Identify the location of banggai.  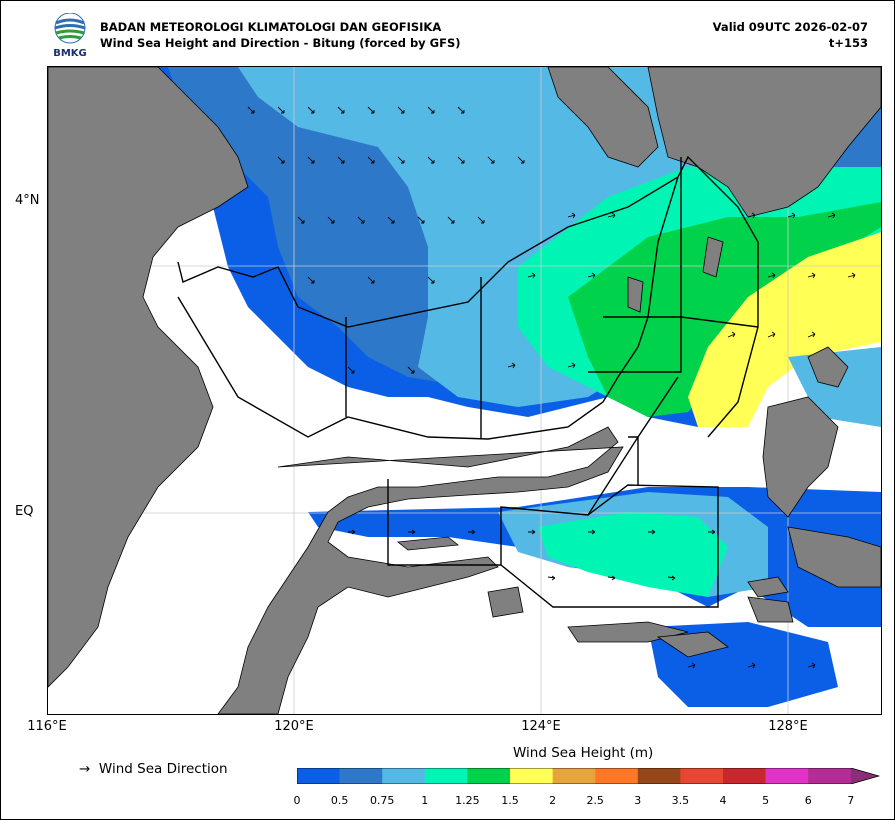
(505, 602).